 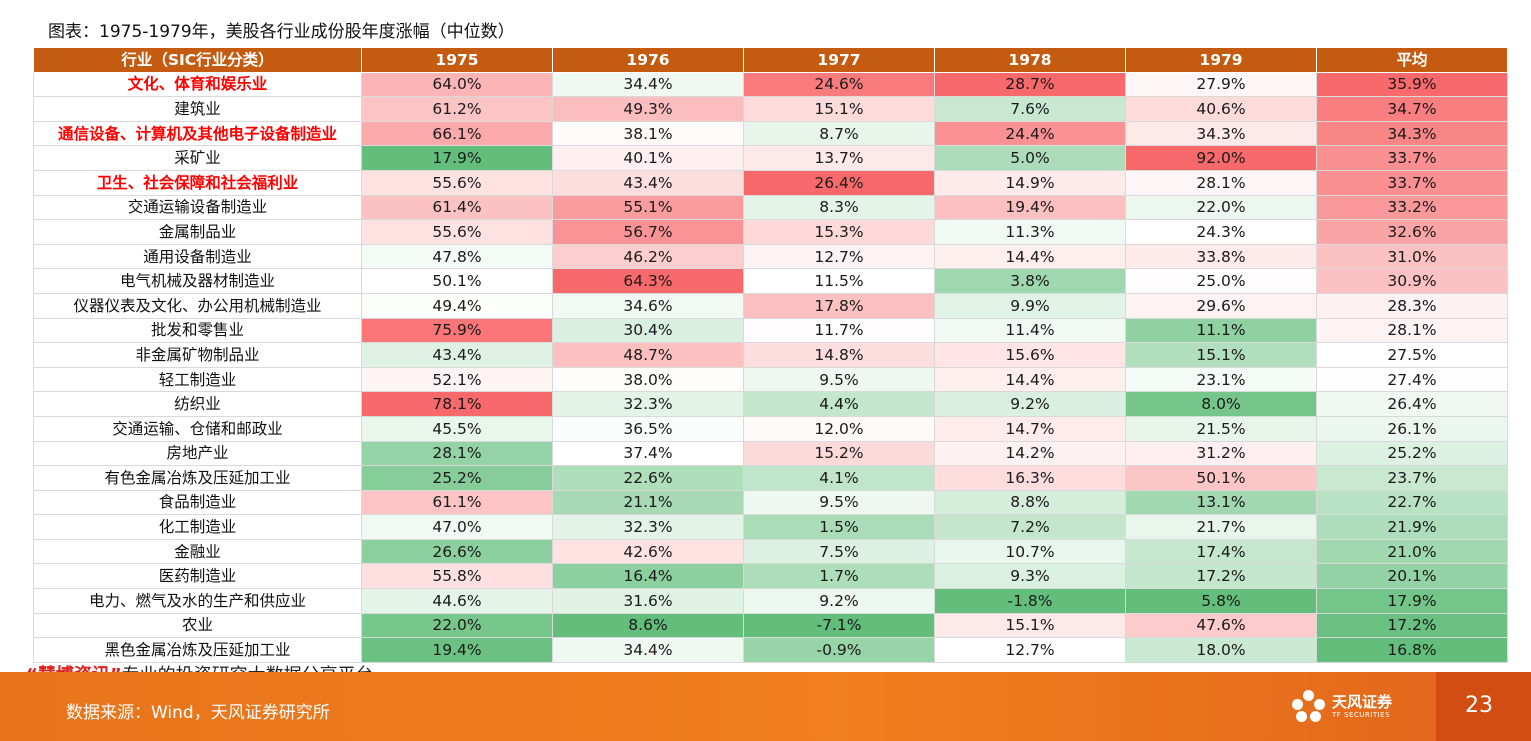 I want to click on table-row: 交通运输设备制造业 61.4% 55.1% 8.3% 19.4% 22.0% 33.2%, so click(x=770, y=207).